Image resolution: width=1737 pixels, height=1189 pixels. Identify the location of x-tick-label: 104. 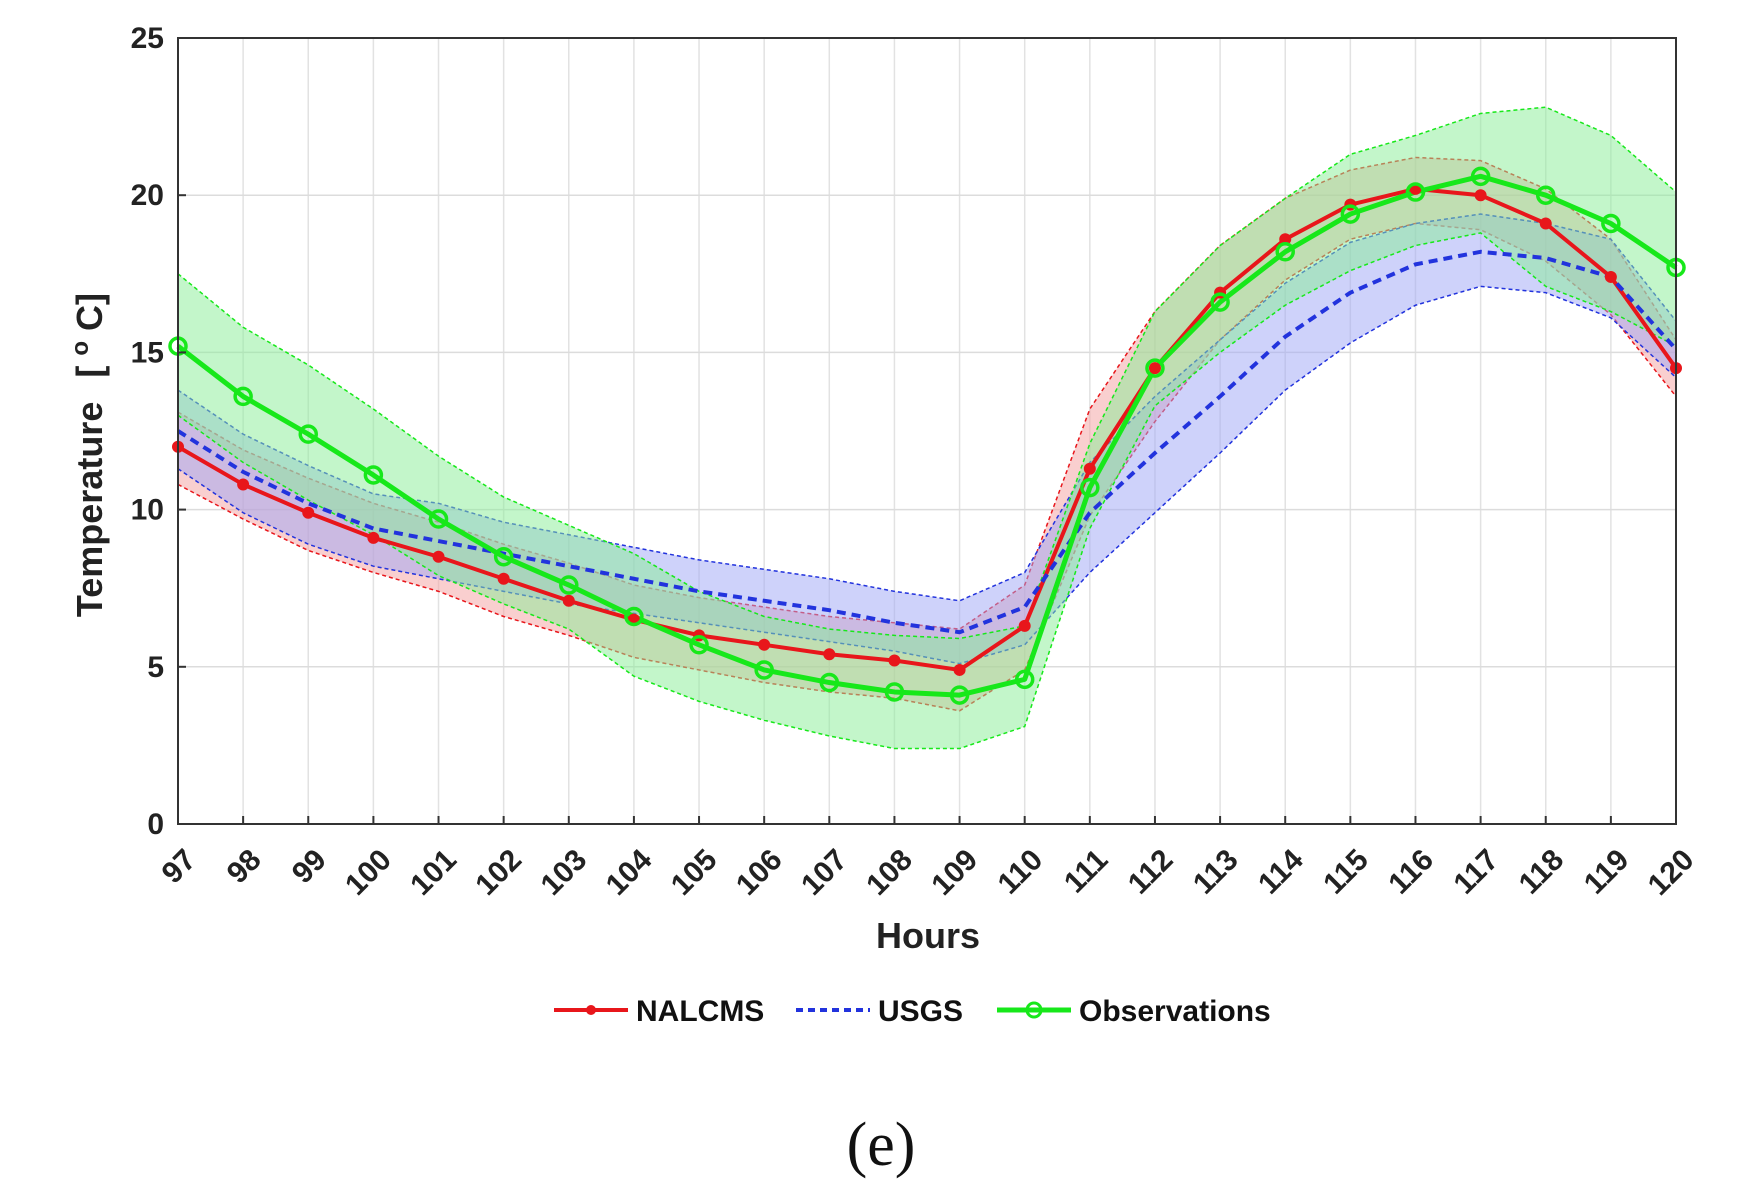
(629, 872).